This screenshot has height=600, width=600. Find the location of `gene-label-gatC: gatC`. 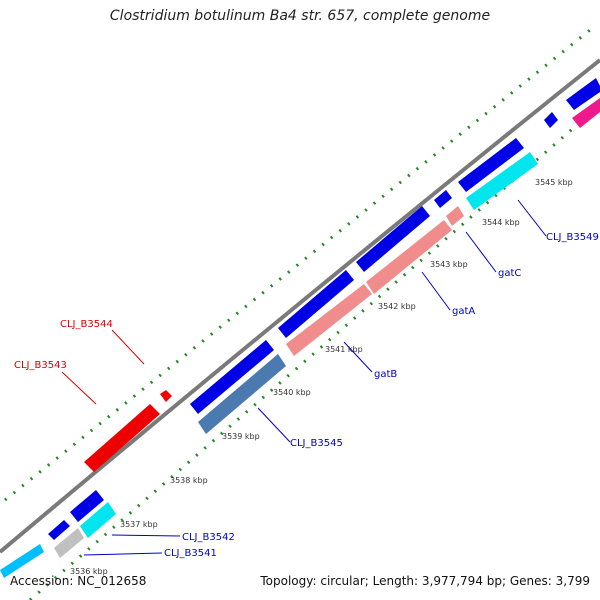

gene-label-gatC: gatC is located at coordinates (509, 273).